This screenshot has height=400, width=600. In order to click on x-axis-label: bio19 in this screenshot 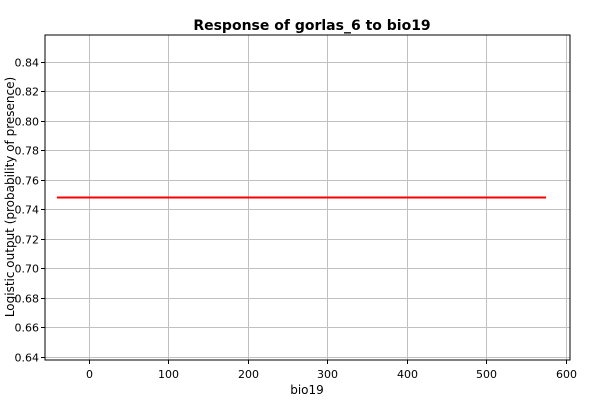, I will do `click(307, 390)`.